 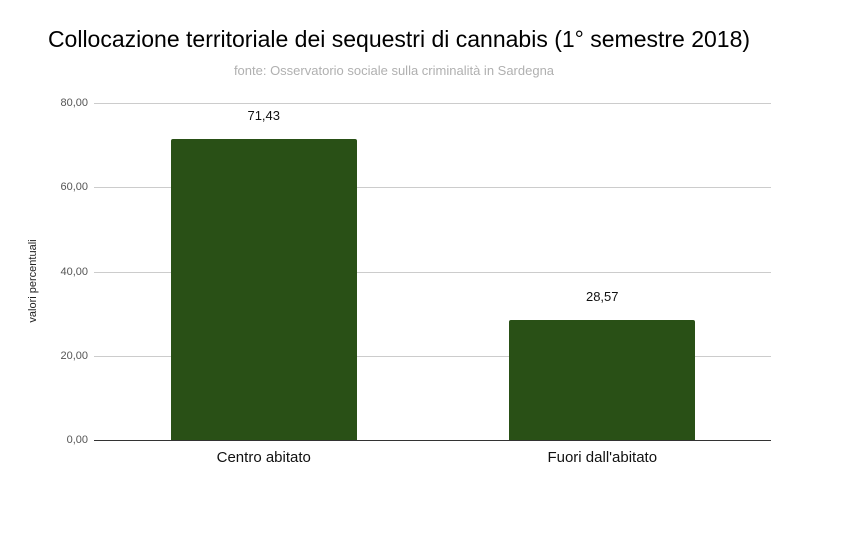 What do you see at coordinates (264, 116) in the screenshot?
I see `bar-value-label: 71,43` at bounding box center [264, 116].